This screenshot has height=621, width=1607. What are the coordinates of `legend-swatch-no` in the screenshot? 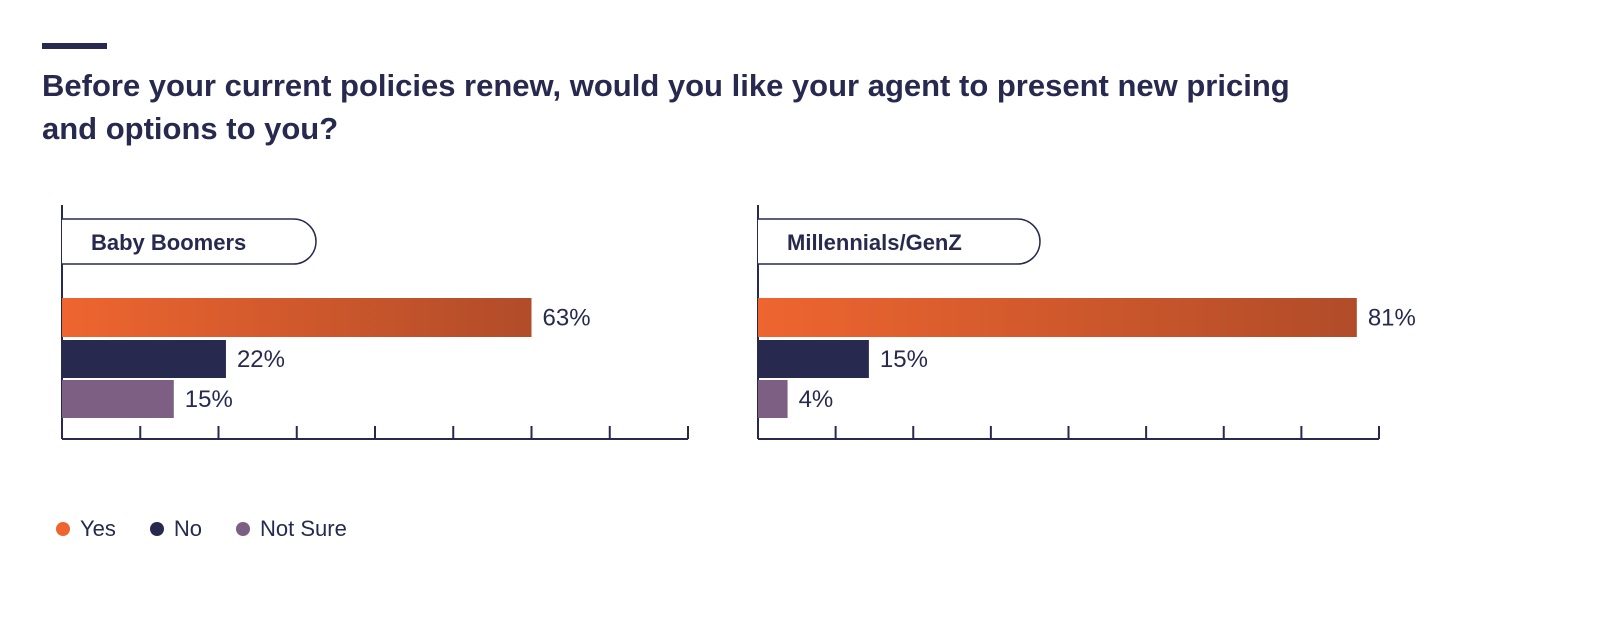 It's located at (156, 529).